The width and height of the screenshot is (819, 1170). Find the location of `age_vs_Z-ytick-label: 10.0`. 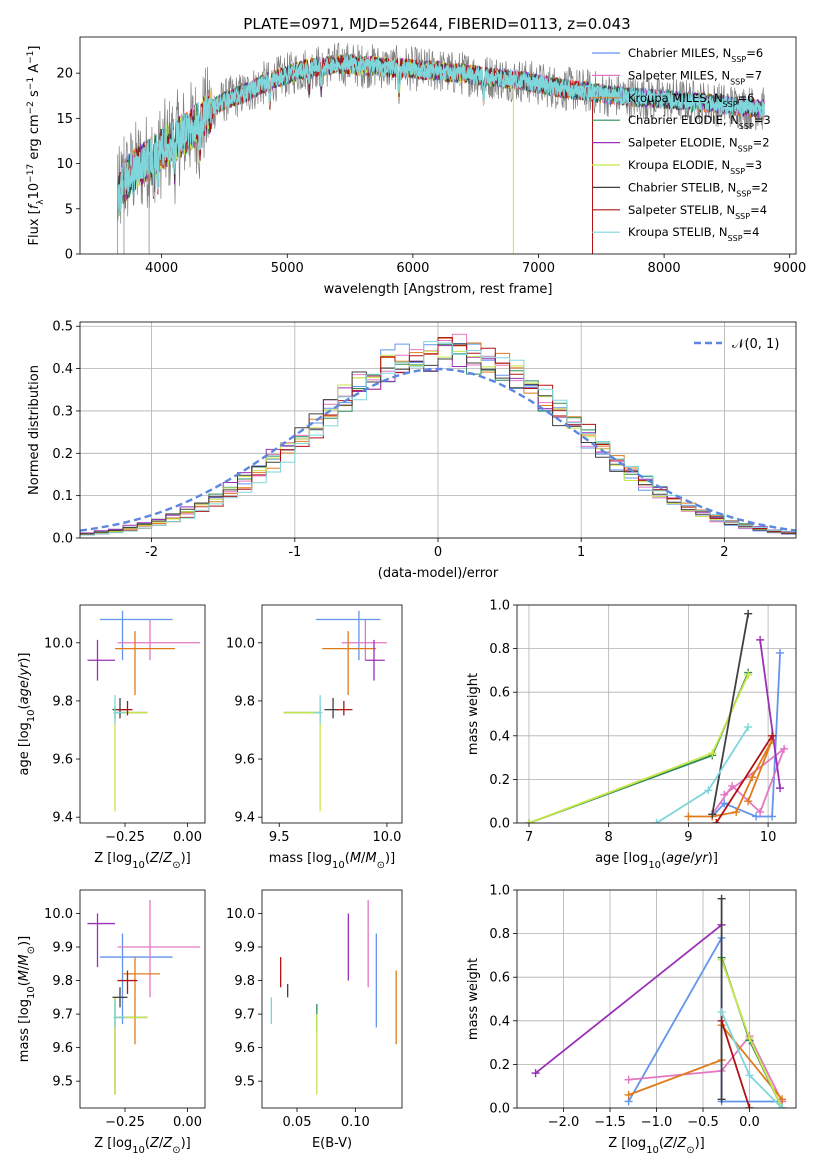

age_vs_Z-ytick-label: 10.0 is located at coordinates (58, 643).